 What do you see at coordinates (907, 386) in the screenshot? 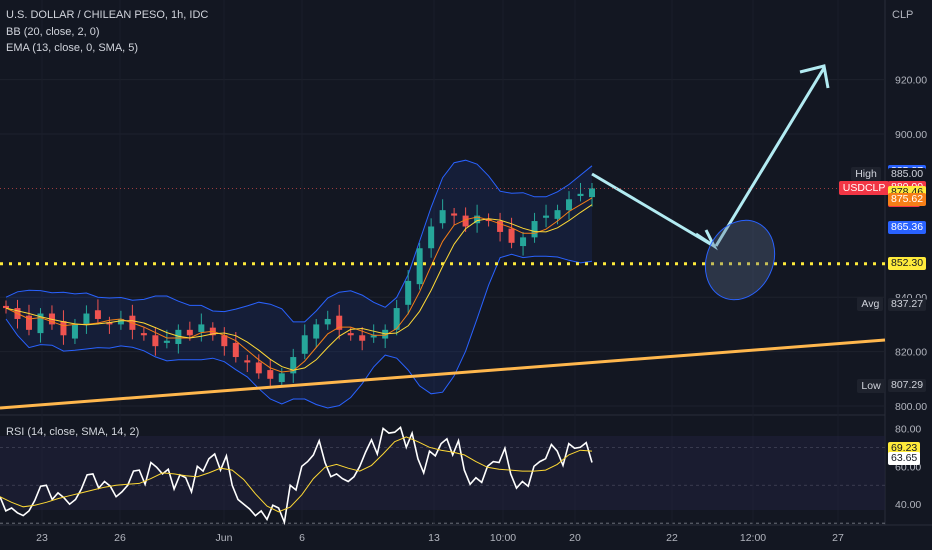
I see `price-tag-low: 807.29` at bounding box center [907, 386].